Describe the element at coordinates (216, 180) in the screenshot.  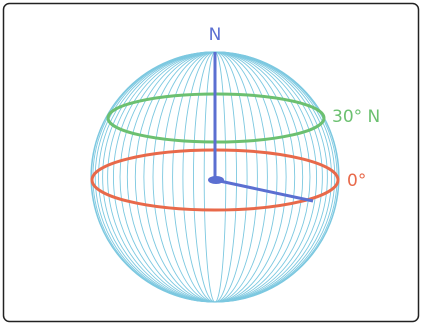
I see `center-dot` at that location.